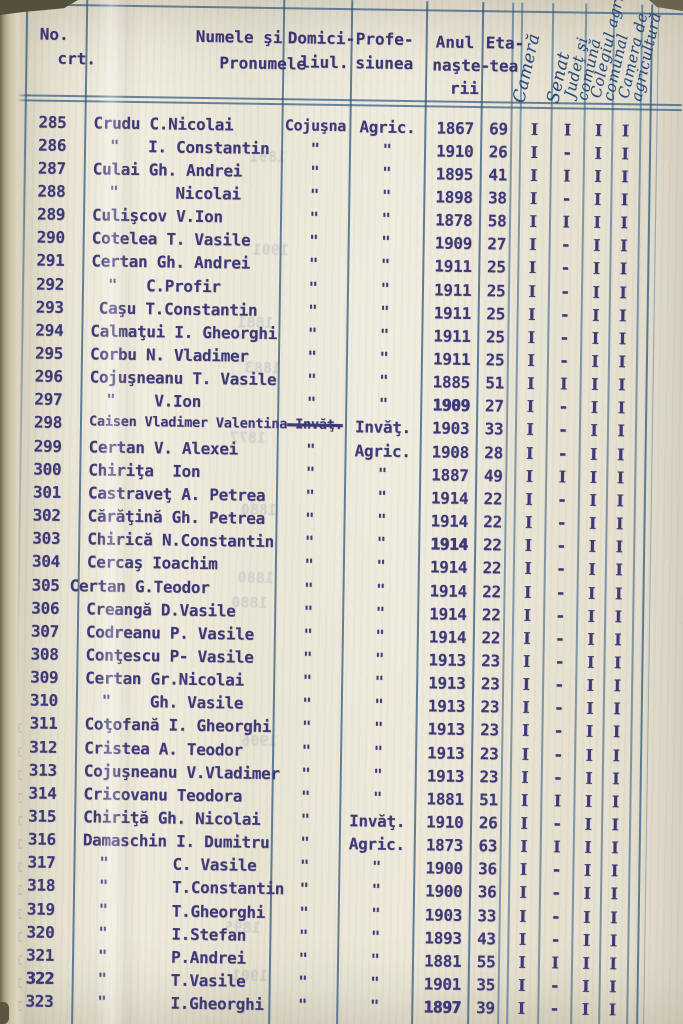  I want to click on name: C. Vasile, so click(214, 865).